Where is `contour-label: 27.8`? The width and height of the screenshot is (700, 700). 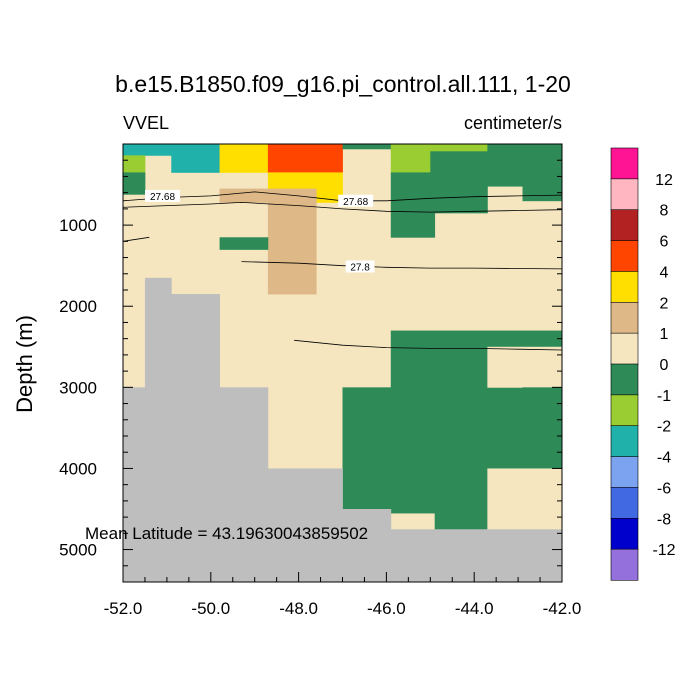
contour-label: 27.8 is located at coordinates (360, 267).